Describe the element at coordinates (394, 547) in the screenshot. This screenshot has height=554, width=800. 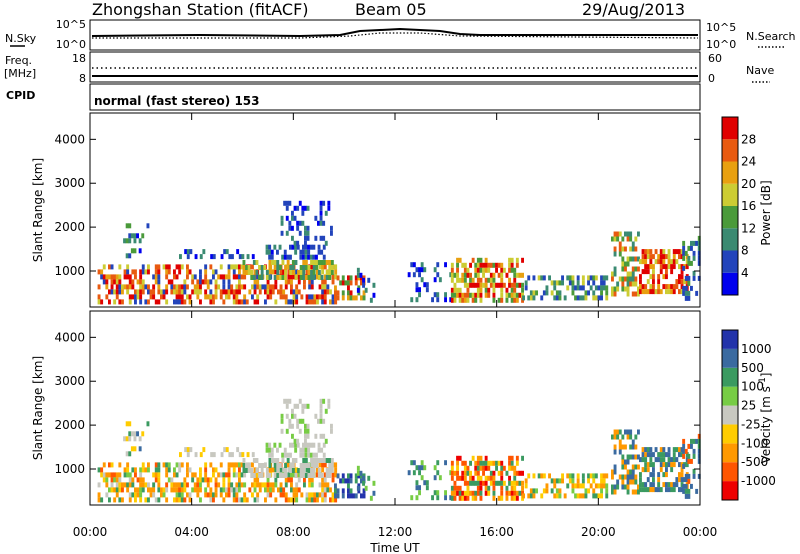
I see `x-axis-label: Time UT` at that location.